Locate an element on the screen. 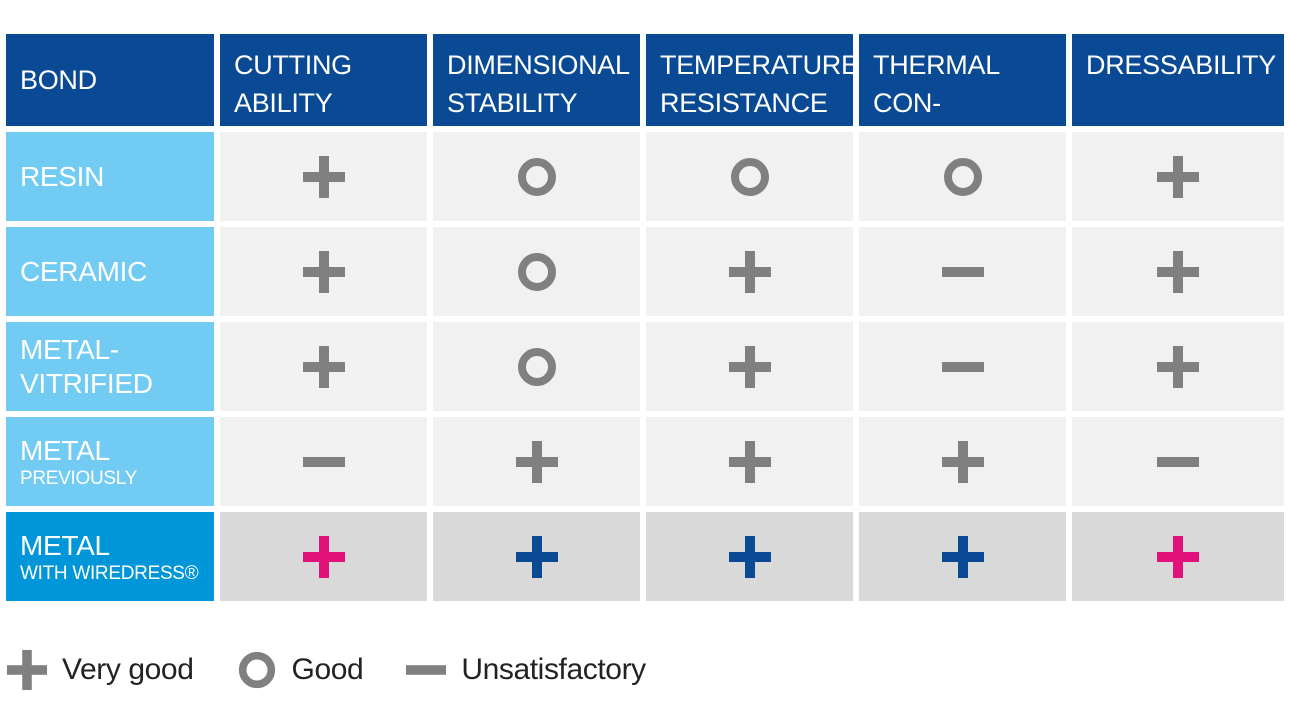 This screenshot has height=725, width=1290. legend-label: Unsatisfactory is located at coordinates (553, 669).